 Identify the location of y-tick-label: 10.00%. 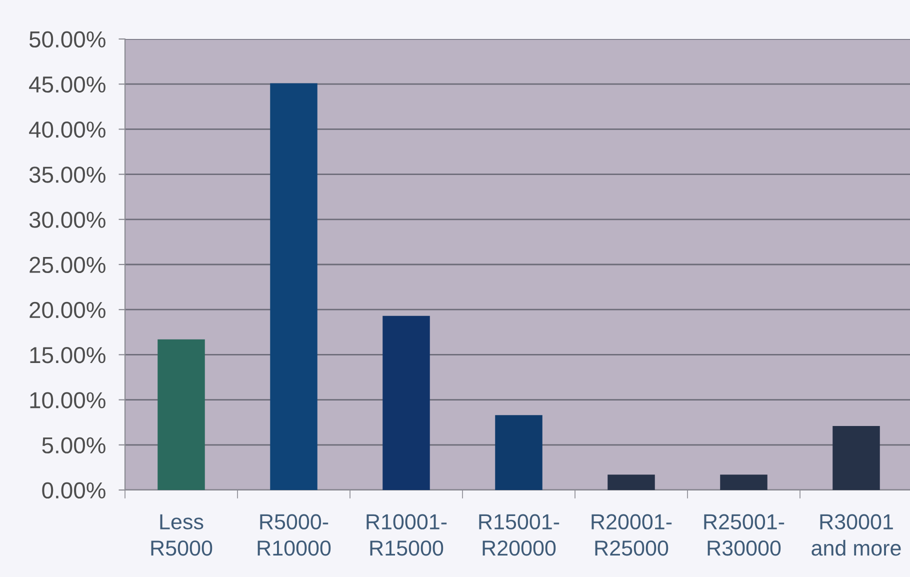
(68, 400).